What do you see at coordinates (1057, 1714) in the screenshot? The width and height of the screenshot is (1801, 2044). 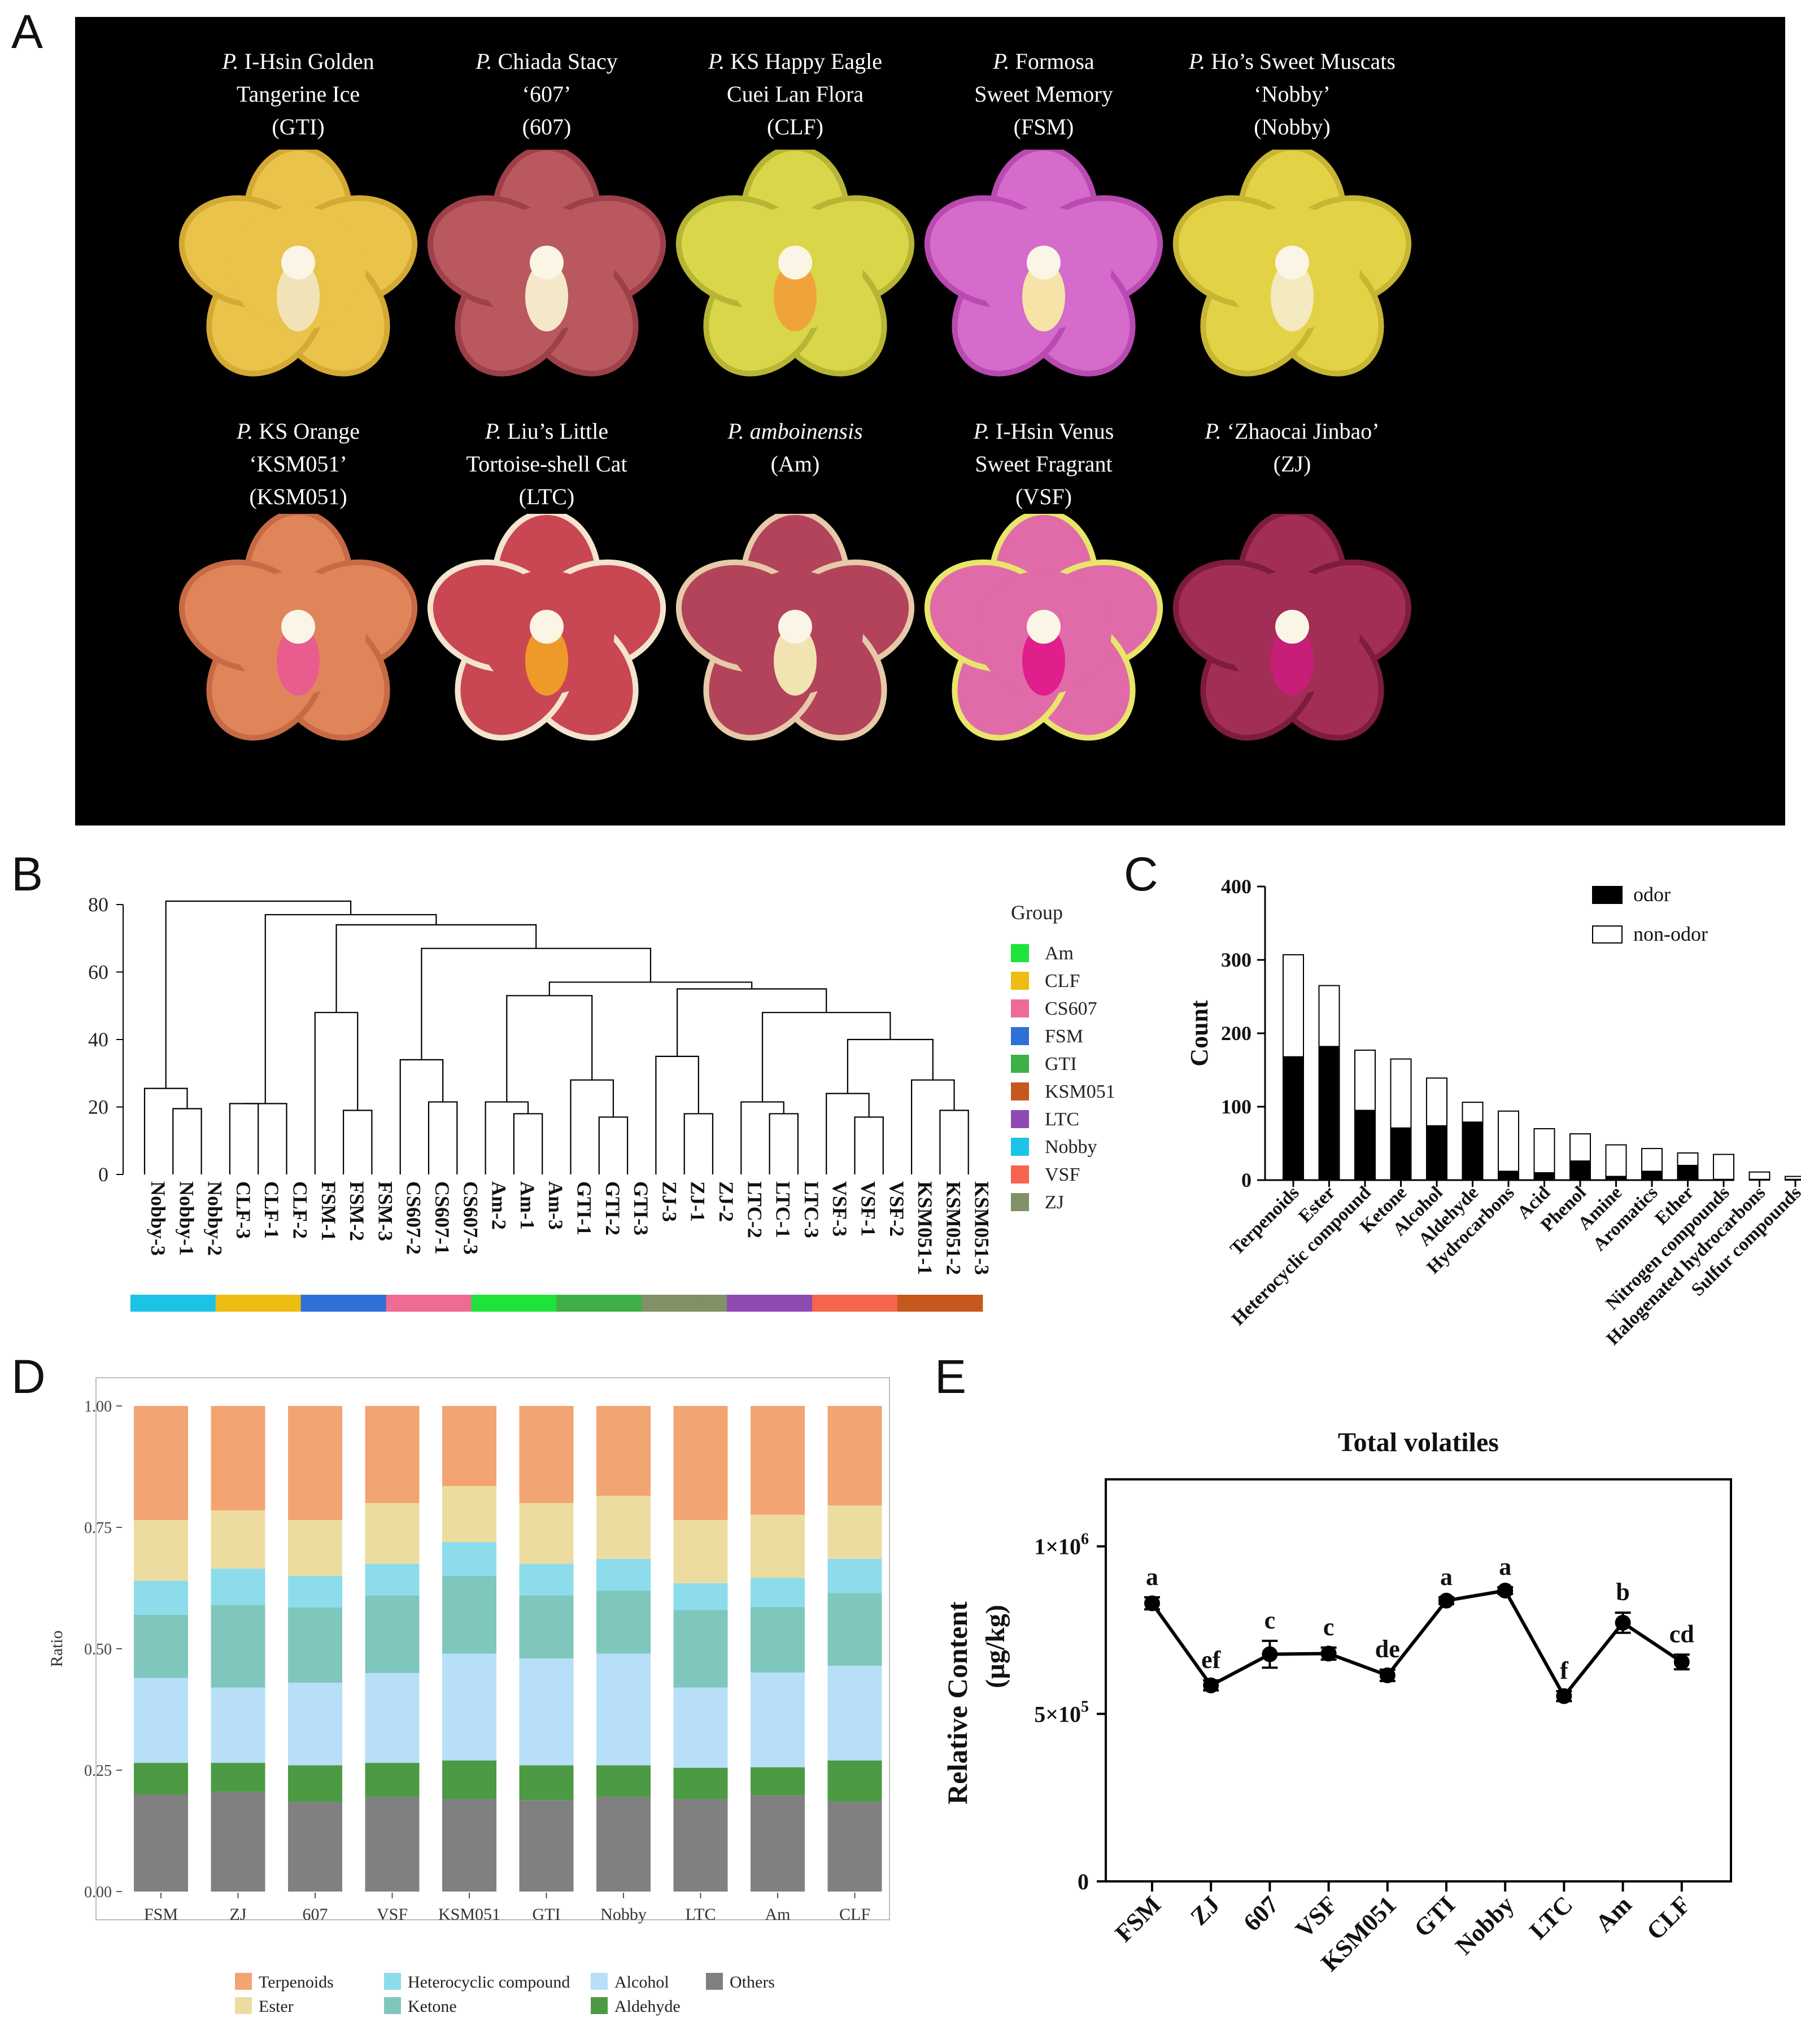 I see `volatiles-y-tick-base: 5×10` at bounding box center [1057, 1714].